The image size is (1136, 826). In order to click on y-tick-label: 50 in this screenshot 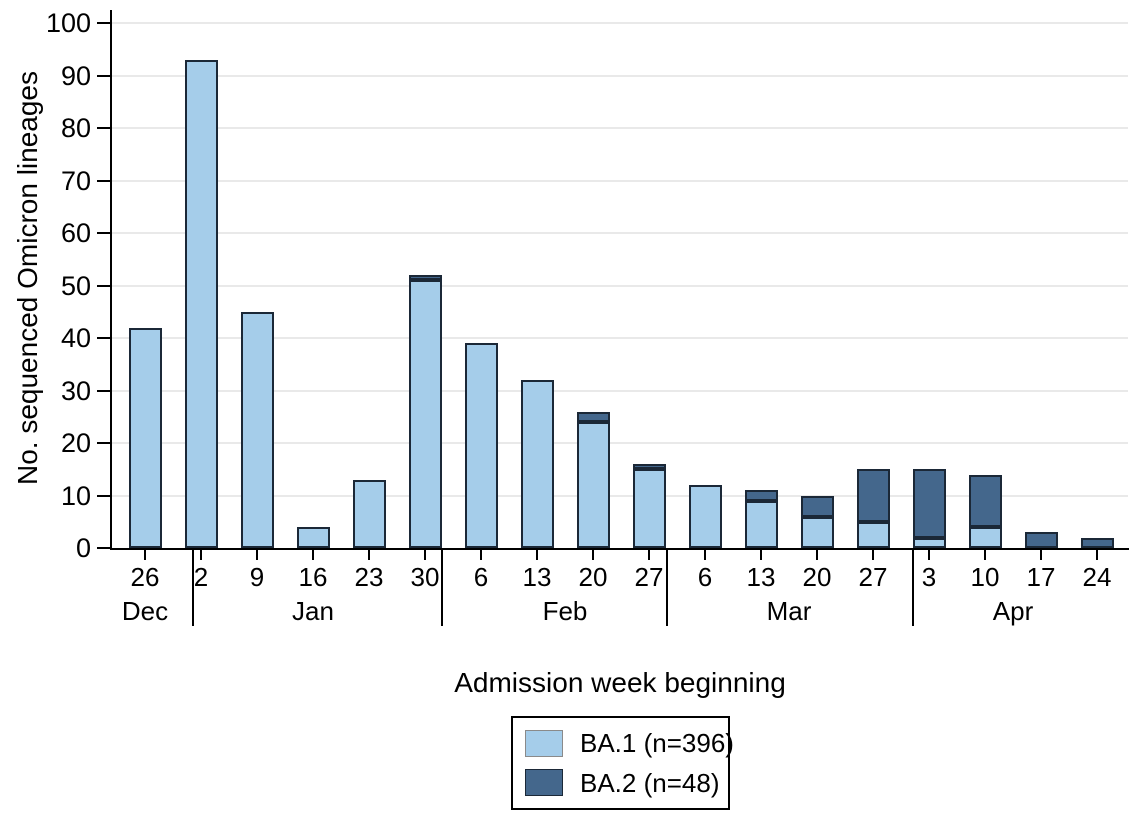, I will do `click(75, 285)`.